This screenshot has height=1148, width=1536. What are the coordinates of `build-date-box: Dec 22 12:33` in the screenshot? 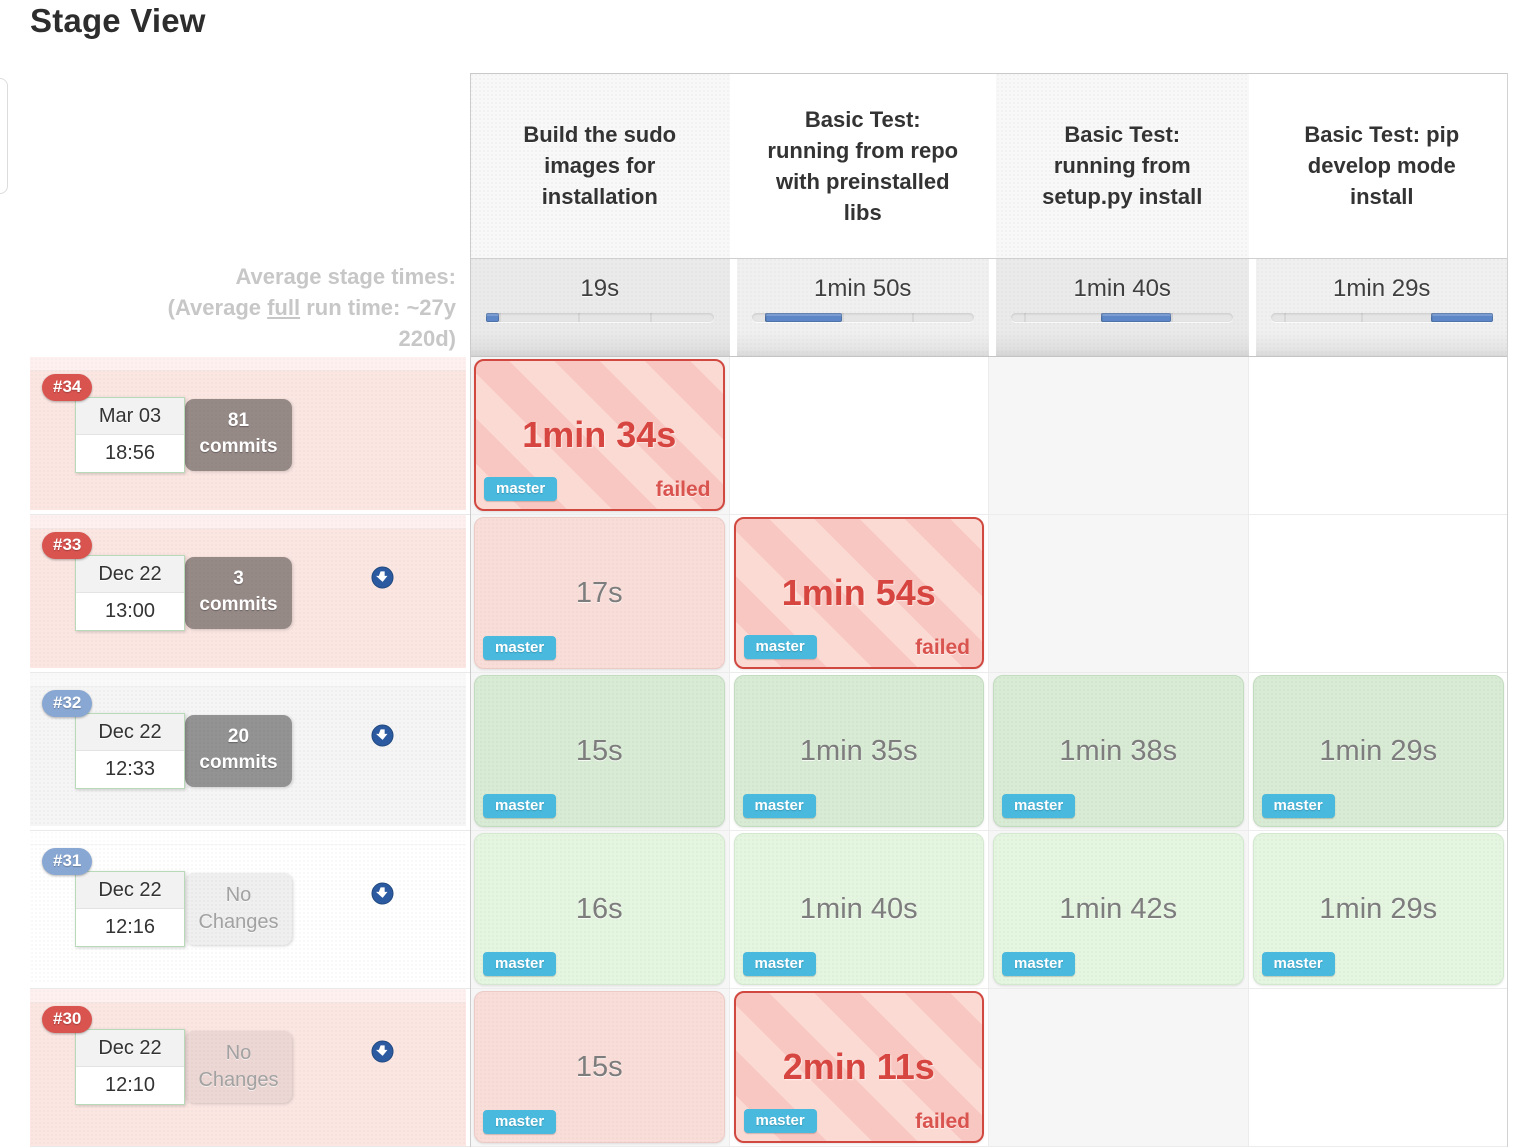 It's located at (130, 751).